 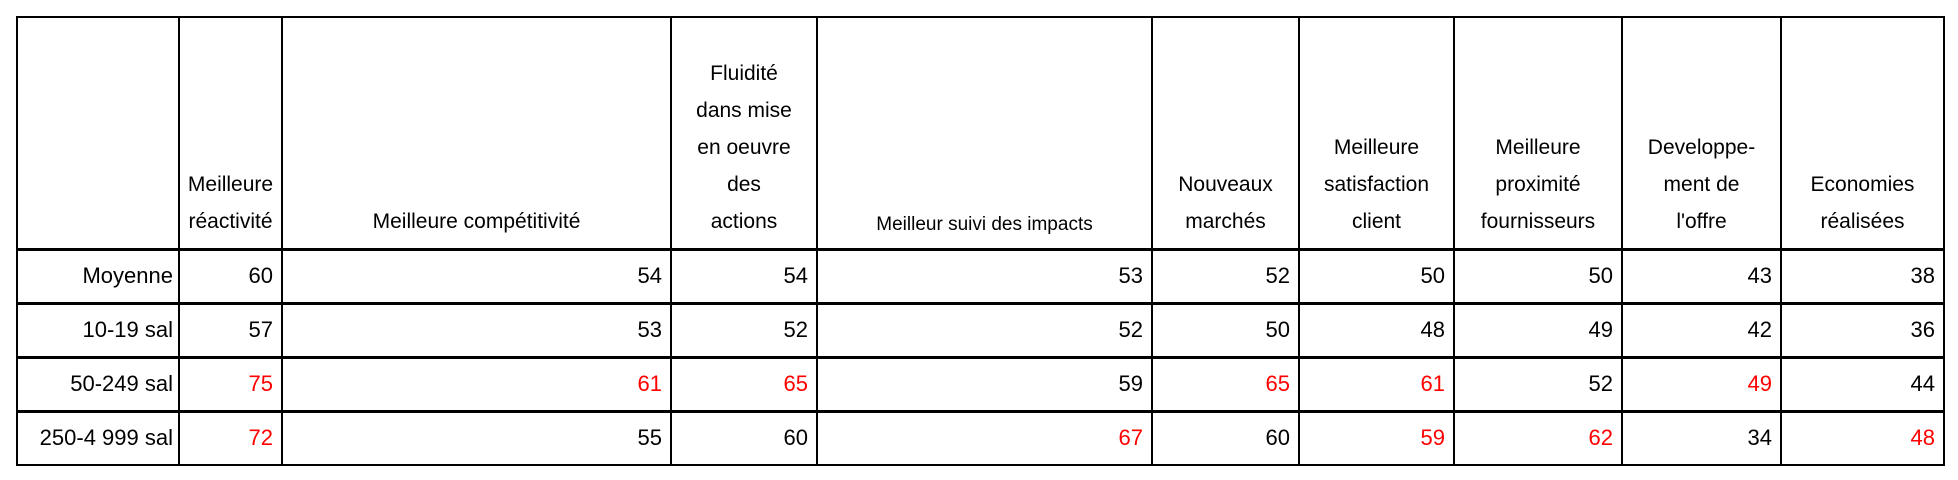 I want to click on column-header-competitivite: Meilleure compétitivité, so click(x=476, y=133).